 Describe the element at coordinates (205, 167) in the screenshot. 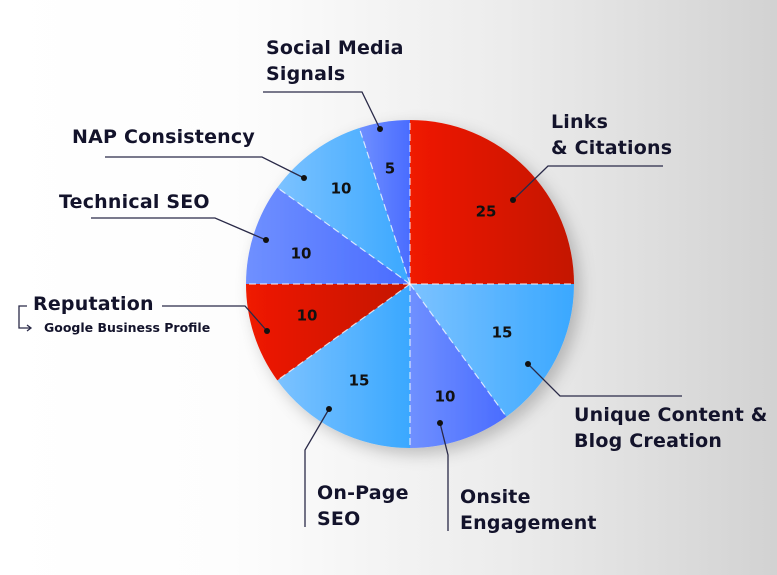

I see `leader-nap` at that location.